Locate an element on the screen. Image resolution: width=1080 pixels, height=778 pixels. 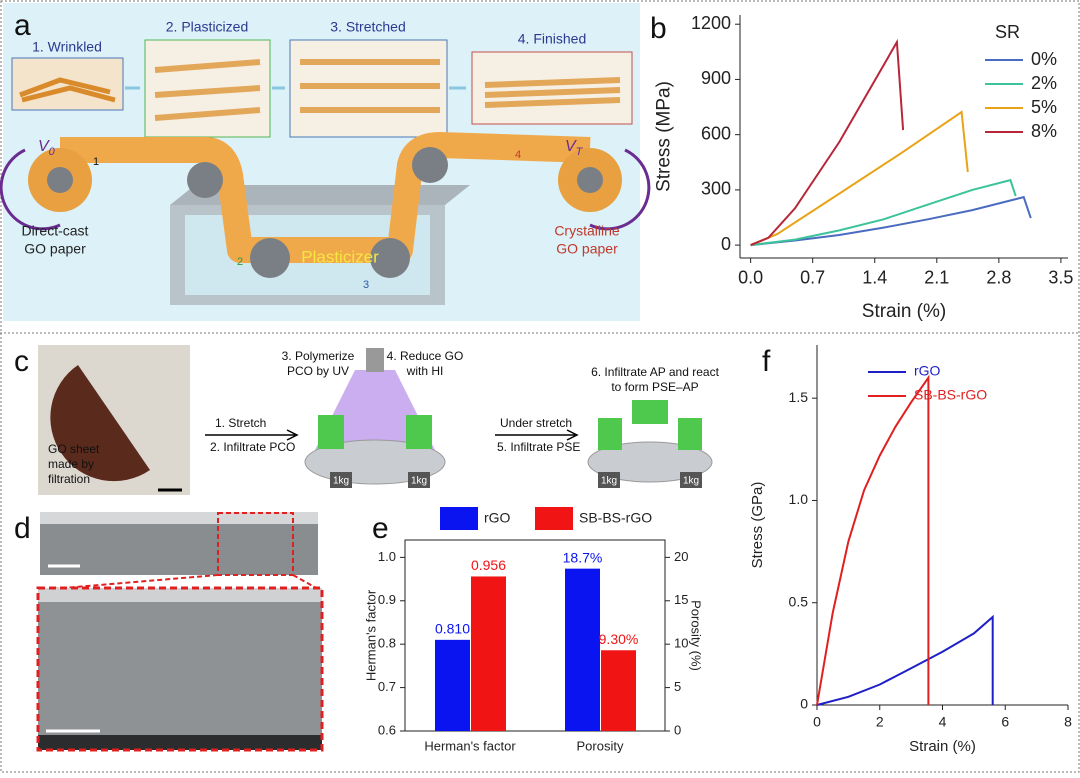
y-tick-label: 20 is located at coordinates (681, 556).